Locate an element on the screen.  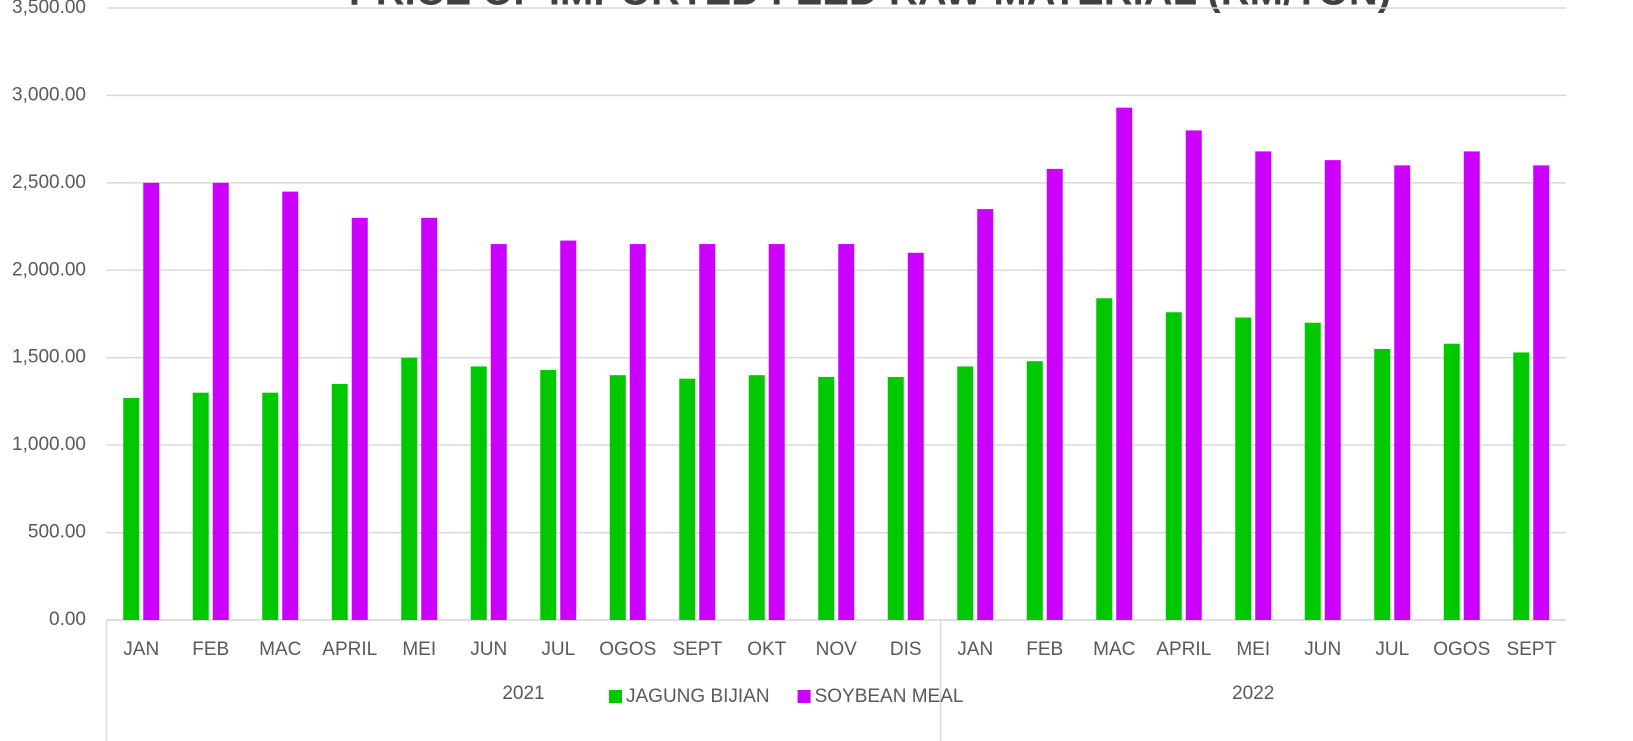
group-label: 2021 is located at coordinates (523, 693).